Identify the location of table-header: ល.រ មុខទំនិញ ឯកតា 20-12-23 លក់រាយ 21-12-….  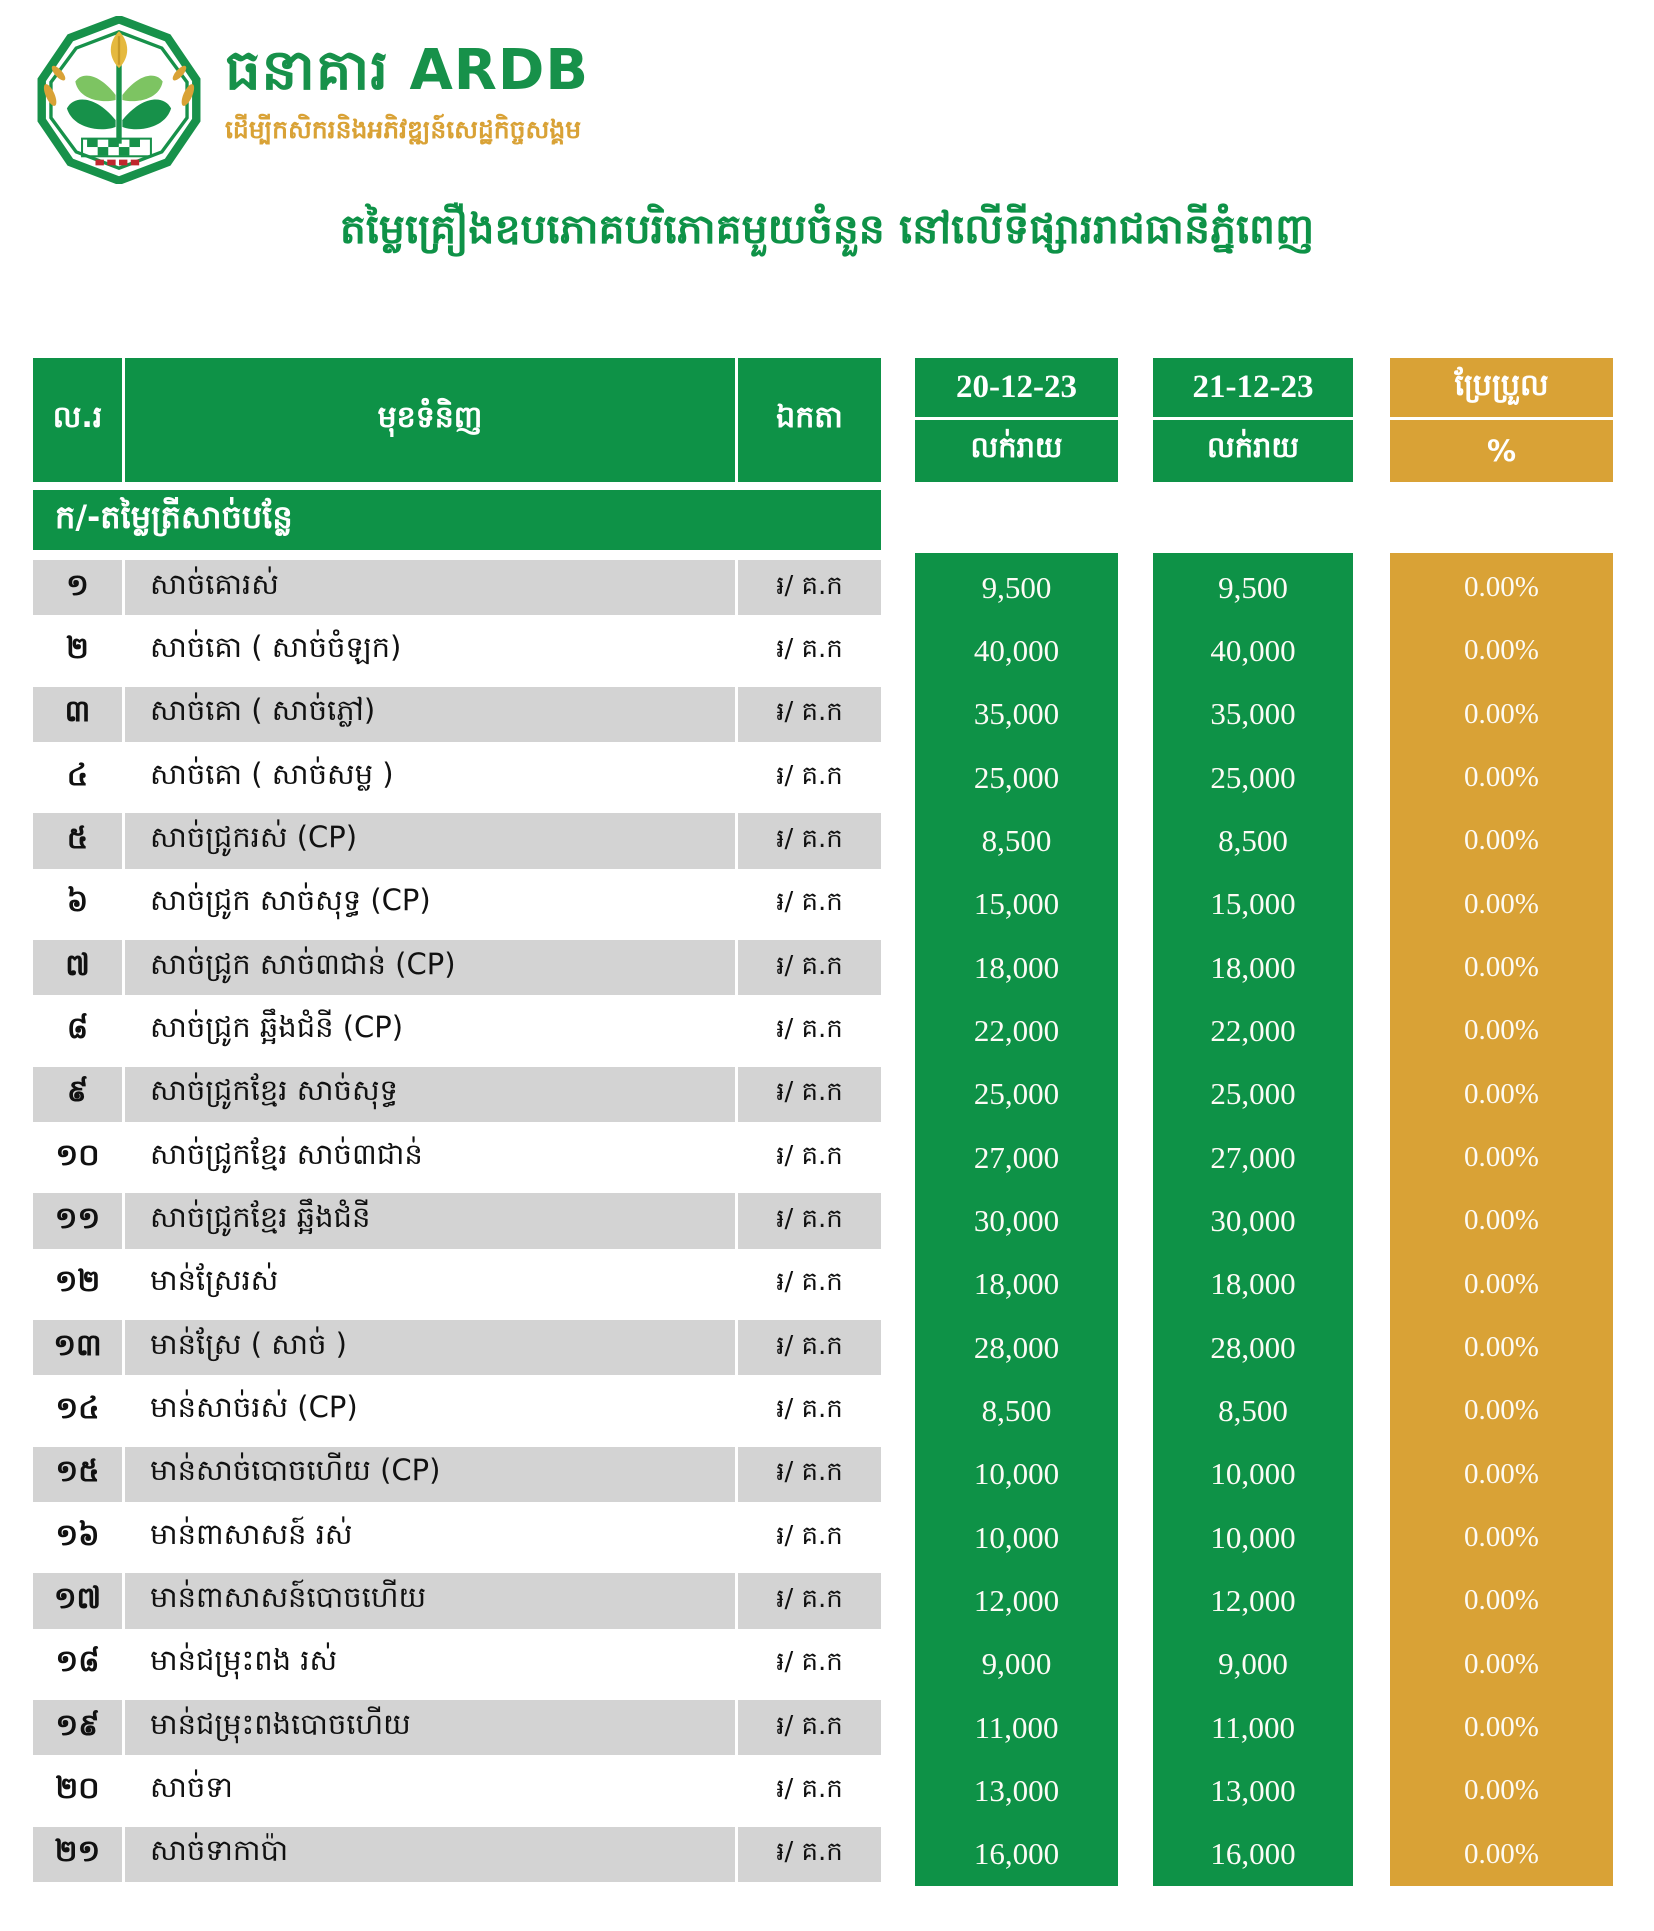
(823, 420).